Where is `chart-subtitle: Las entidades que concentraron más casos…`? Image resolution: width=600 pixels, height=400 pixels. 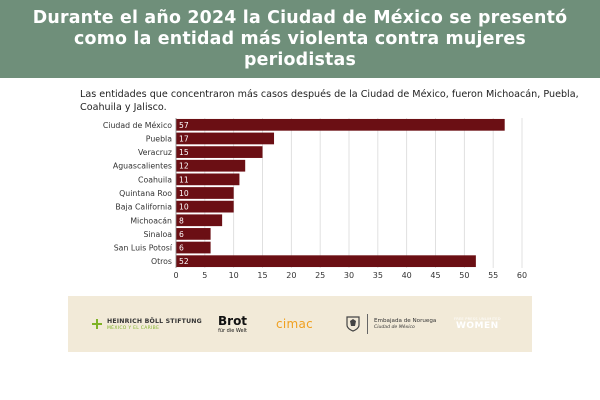 chart-subtitle: Las entidades que concentraron más casos… is located at coordinates (329, 101).